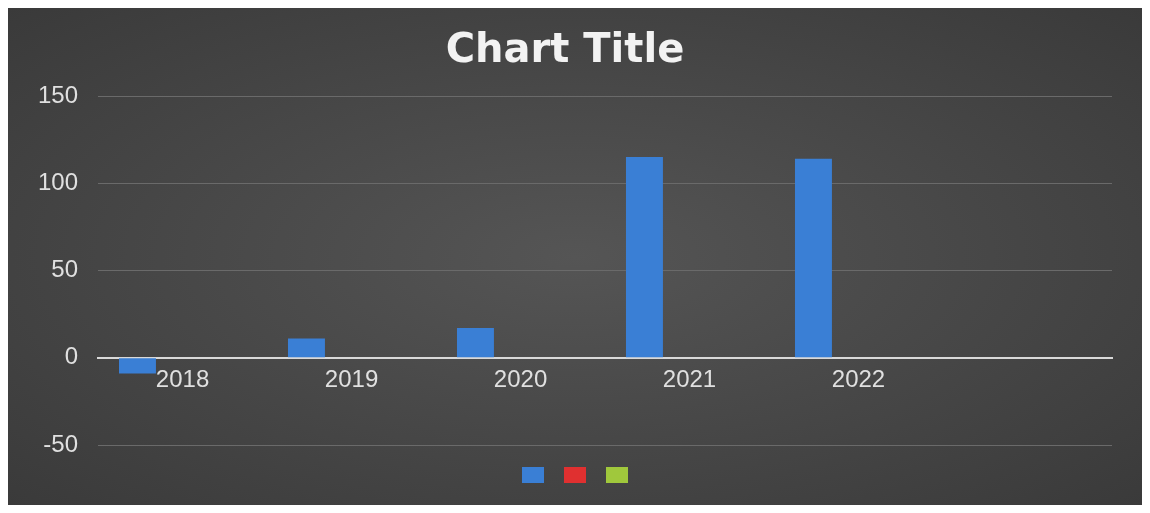  I want to click on x-tick-label: 2021, so click(689, 378).